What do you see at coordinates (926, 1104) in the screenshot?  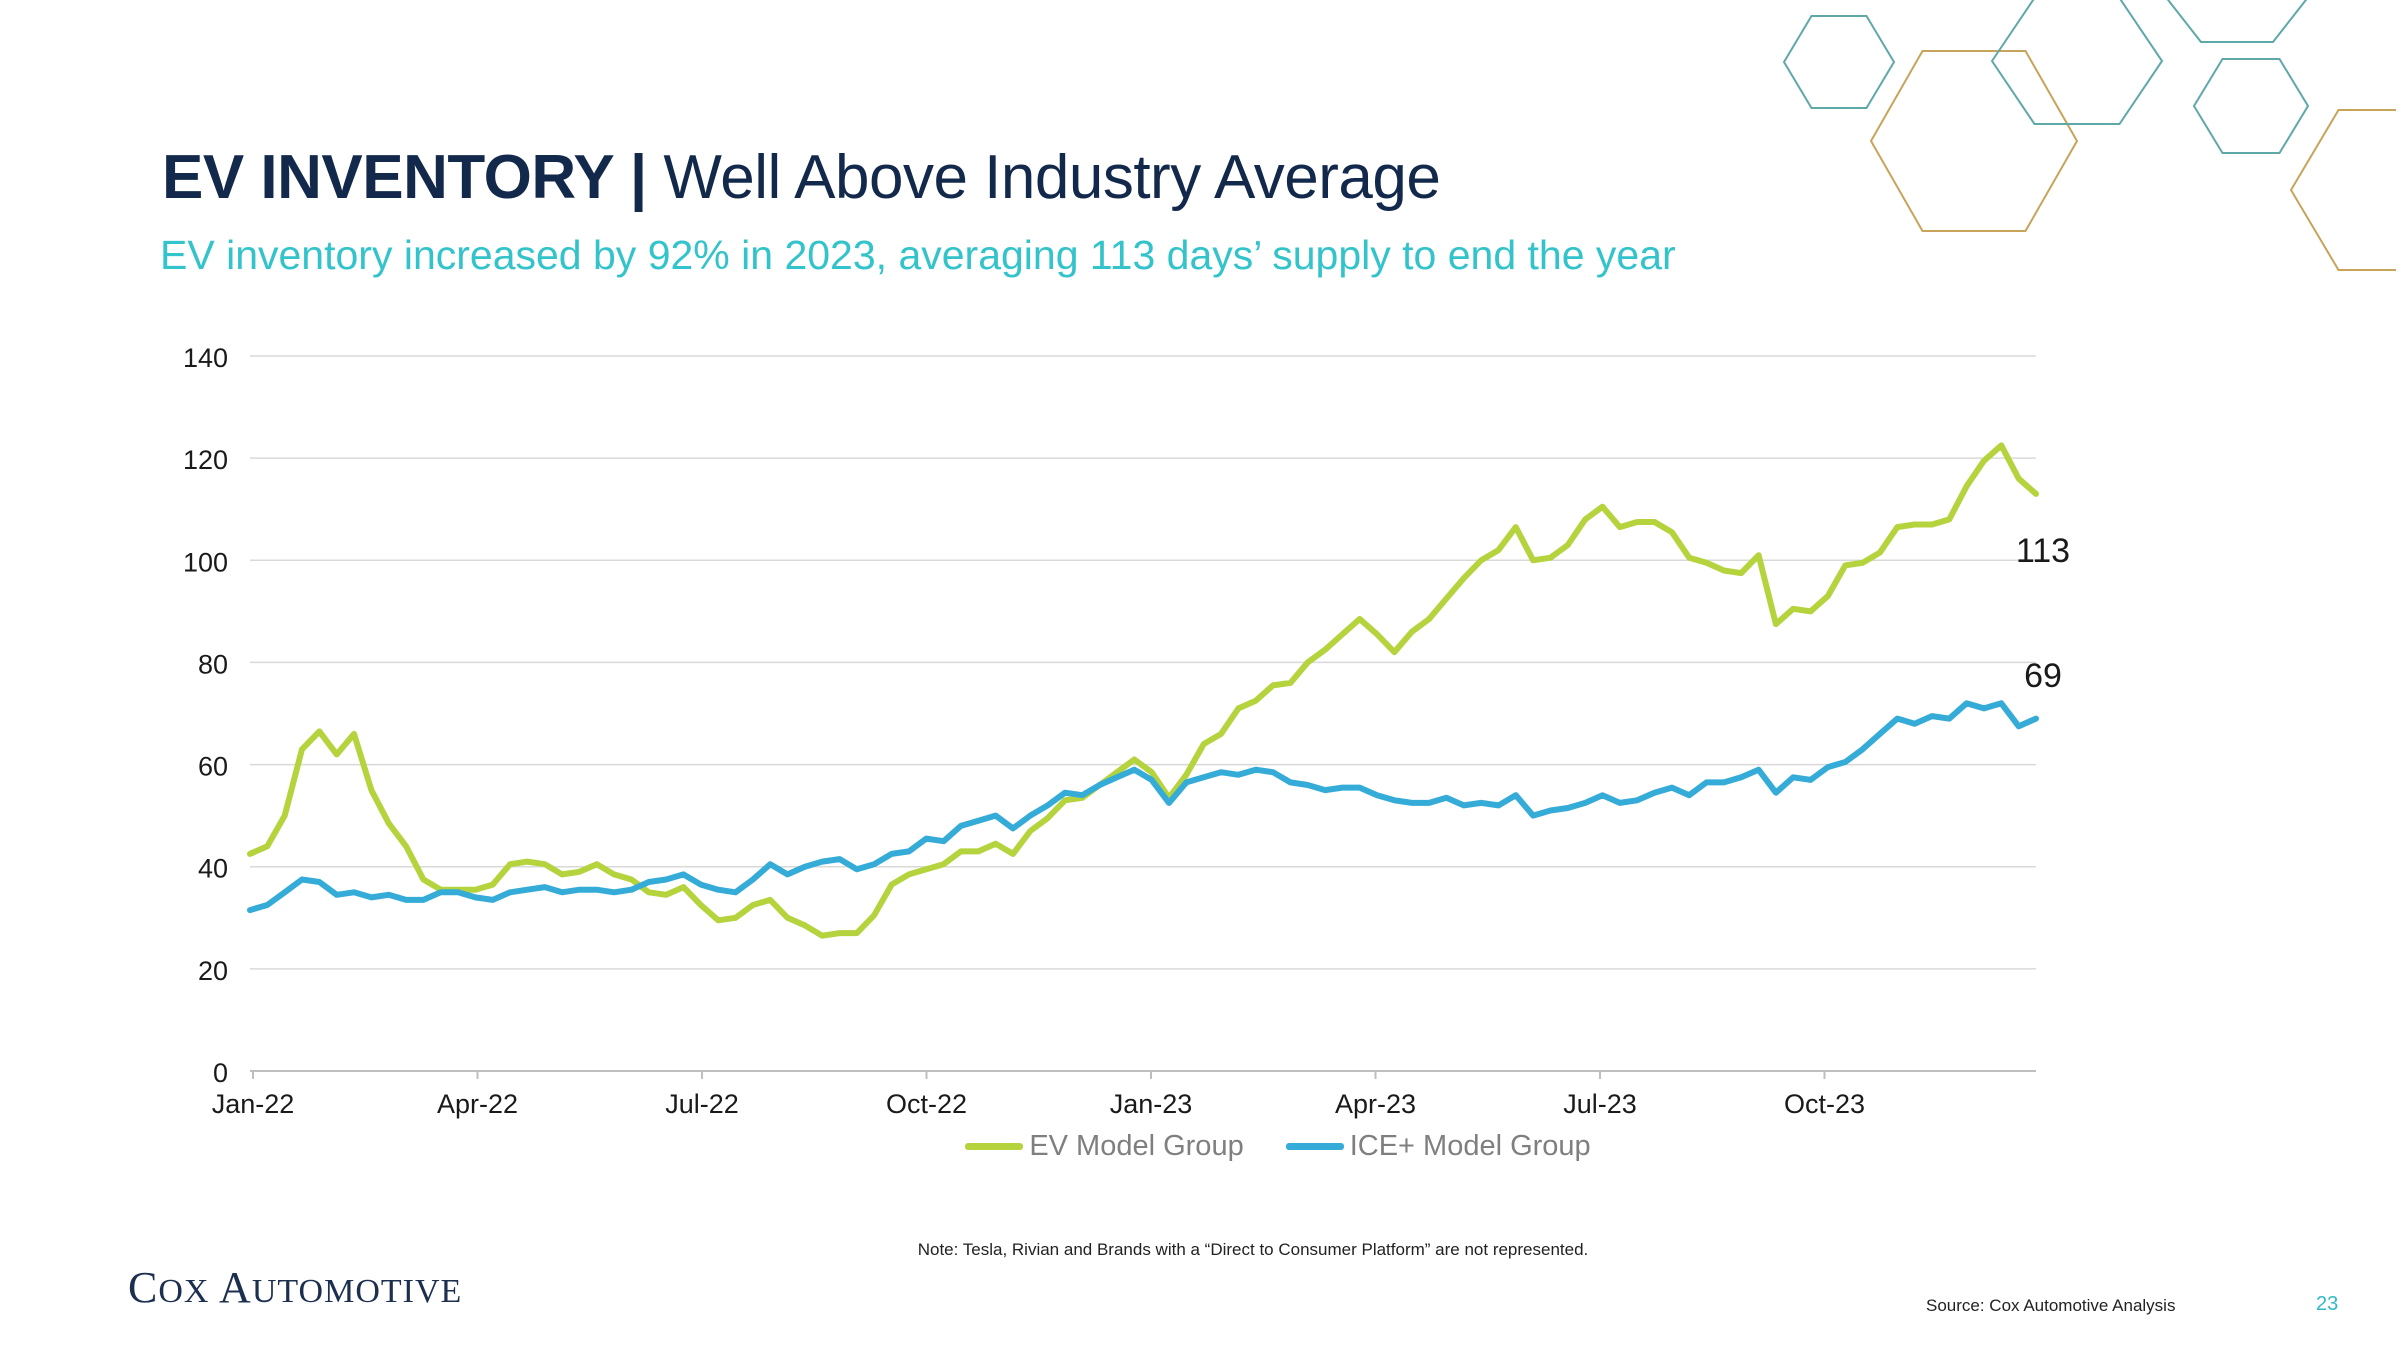 I see `x-tick-label-oct-22: Oct-22` at bounding box center [926, 1104].